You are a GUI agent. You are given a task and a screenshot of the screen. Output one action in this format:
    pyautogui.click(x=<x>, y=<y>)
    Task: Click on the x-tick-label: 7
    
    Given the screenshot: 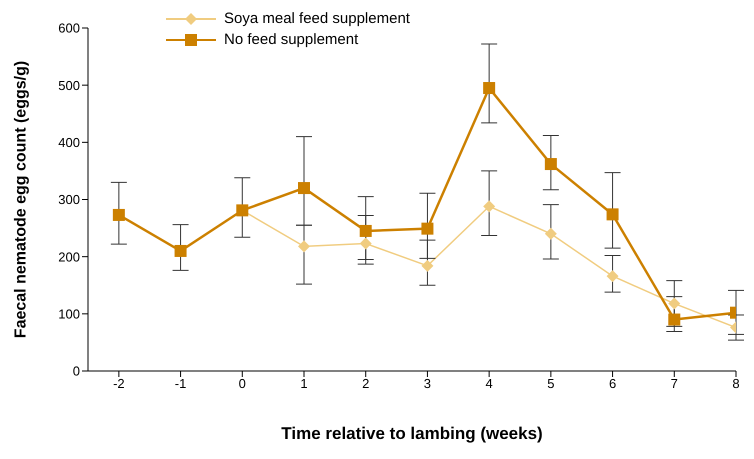 What is the action you would take?
    pyautogui.click(x=674, y=384)
    